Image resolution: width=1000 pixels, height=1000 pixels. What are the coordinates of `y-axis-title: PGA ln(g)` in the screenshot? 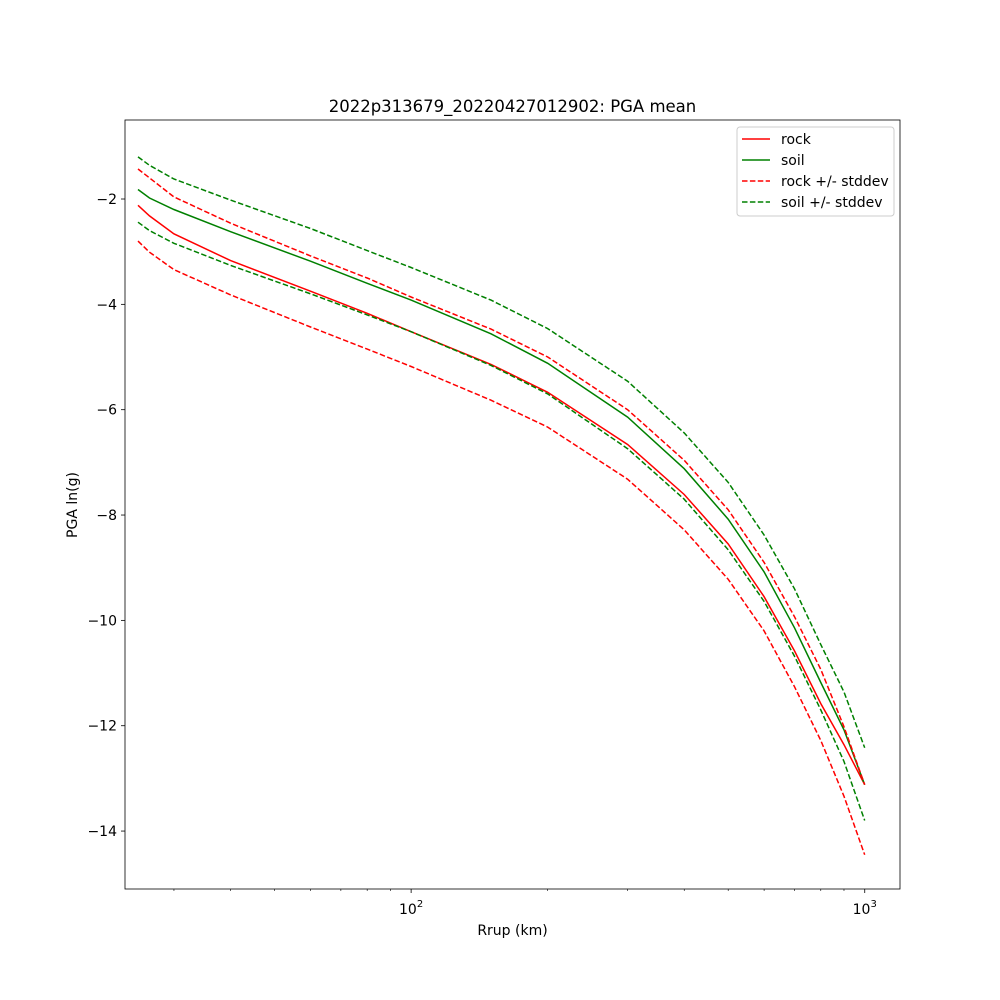 It's located at (73, 505).